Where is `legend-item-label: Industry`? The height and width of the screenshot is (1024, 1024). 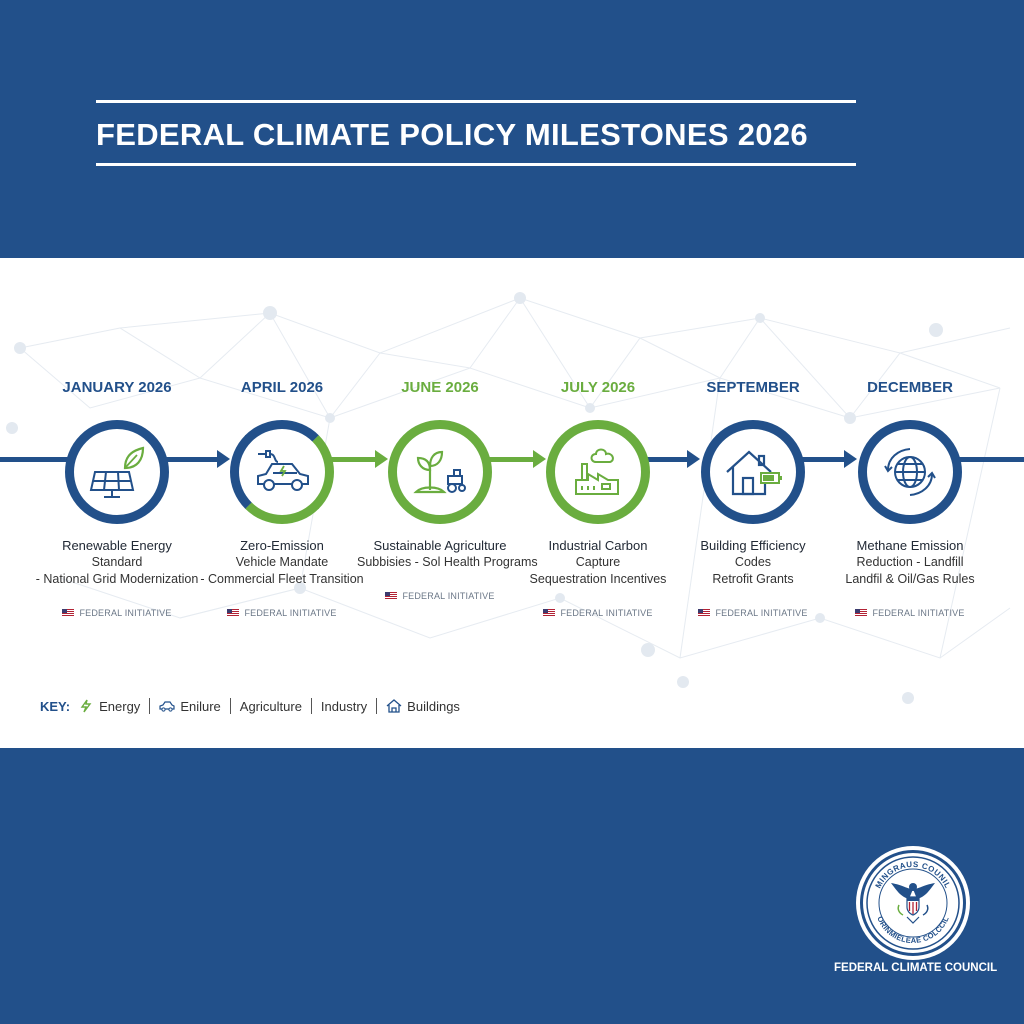 legend-item-label: Industry is located at coordinates (344, 706).